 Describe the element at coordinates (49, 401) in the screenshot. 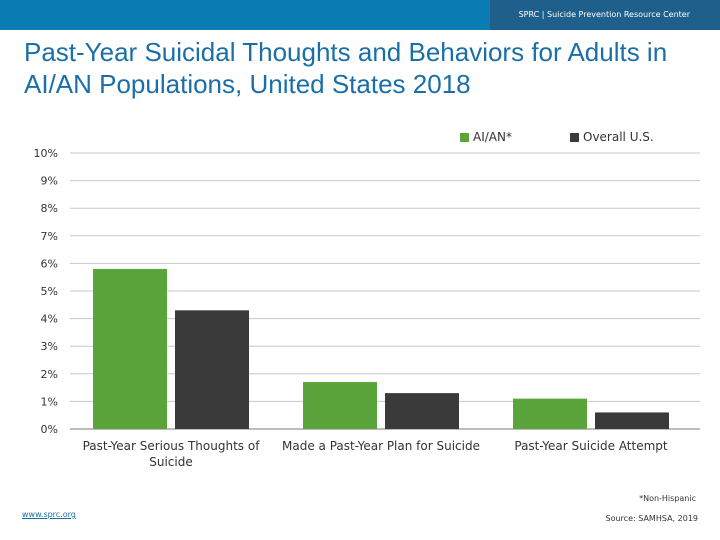

I see `y-tick-label: 1%` at that location.